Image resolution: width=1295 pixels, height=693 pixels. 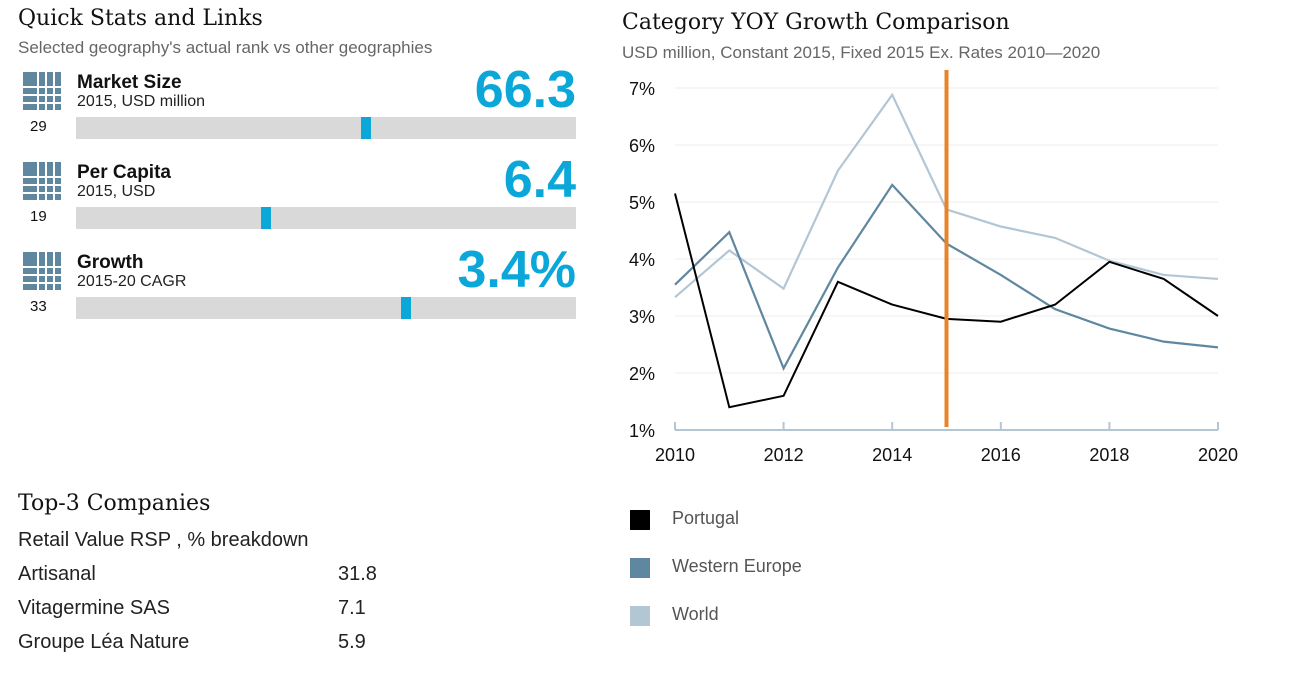 I want to click on x-tick-label: 2012, so click(x=784, y=455).